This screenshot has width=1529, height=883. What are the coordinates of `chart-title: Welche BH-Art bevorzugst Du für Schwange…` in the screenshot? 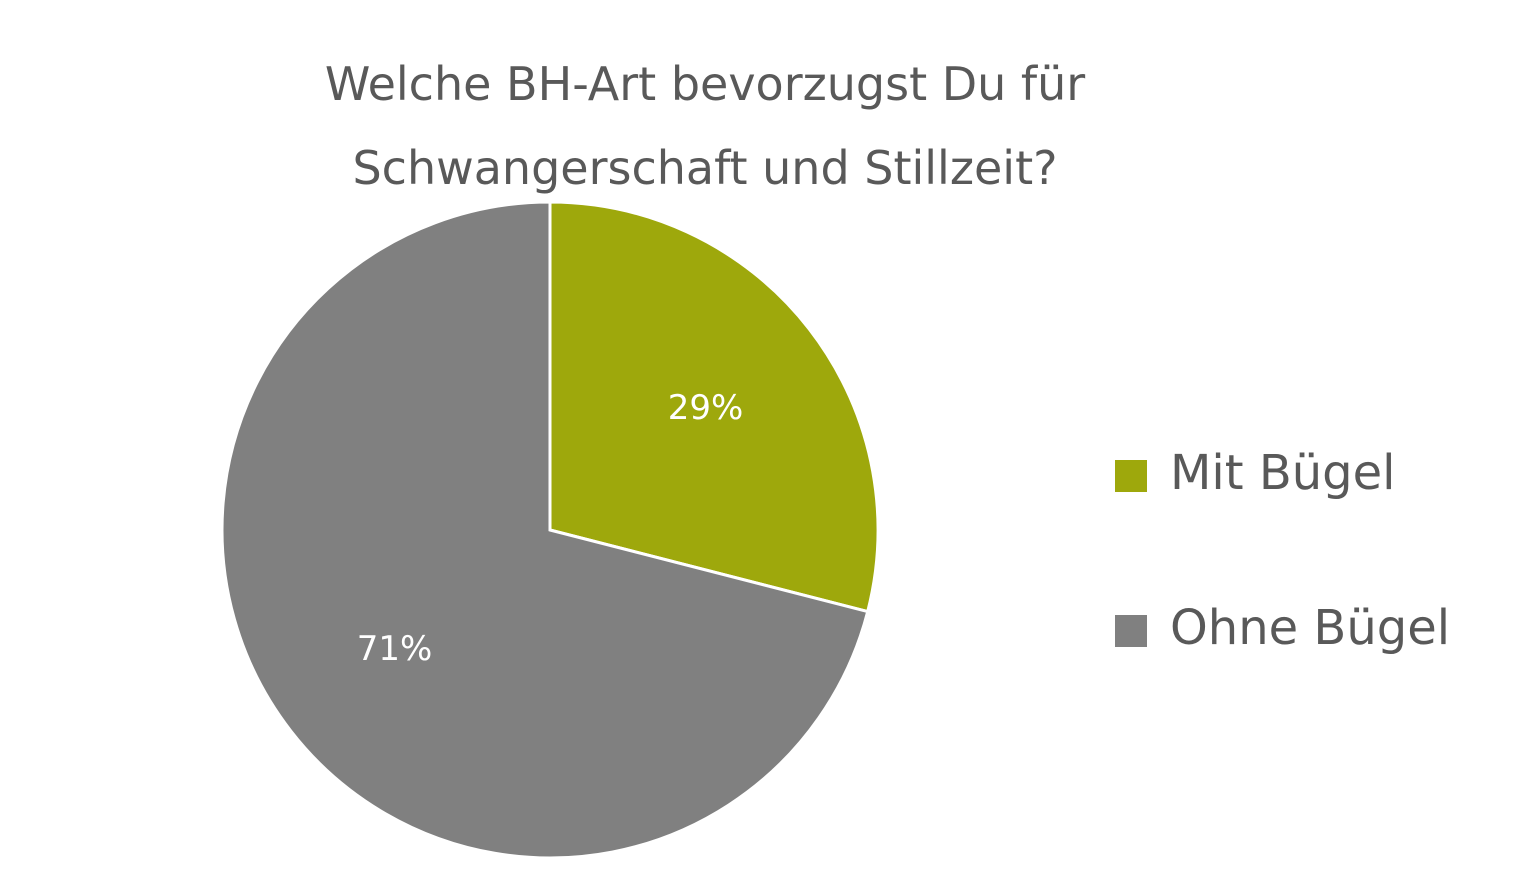 It's located at (705, 126).